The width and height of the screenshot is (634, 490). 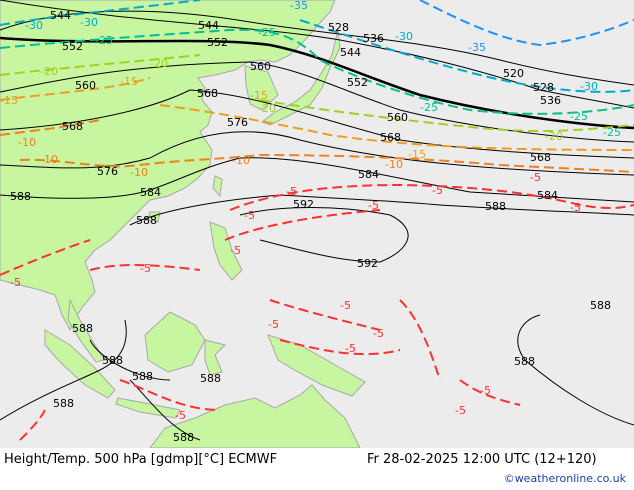 I want to click on taiwan, so click(x=217, y=186).